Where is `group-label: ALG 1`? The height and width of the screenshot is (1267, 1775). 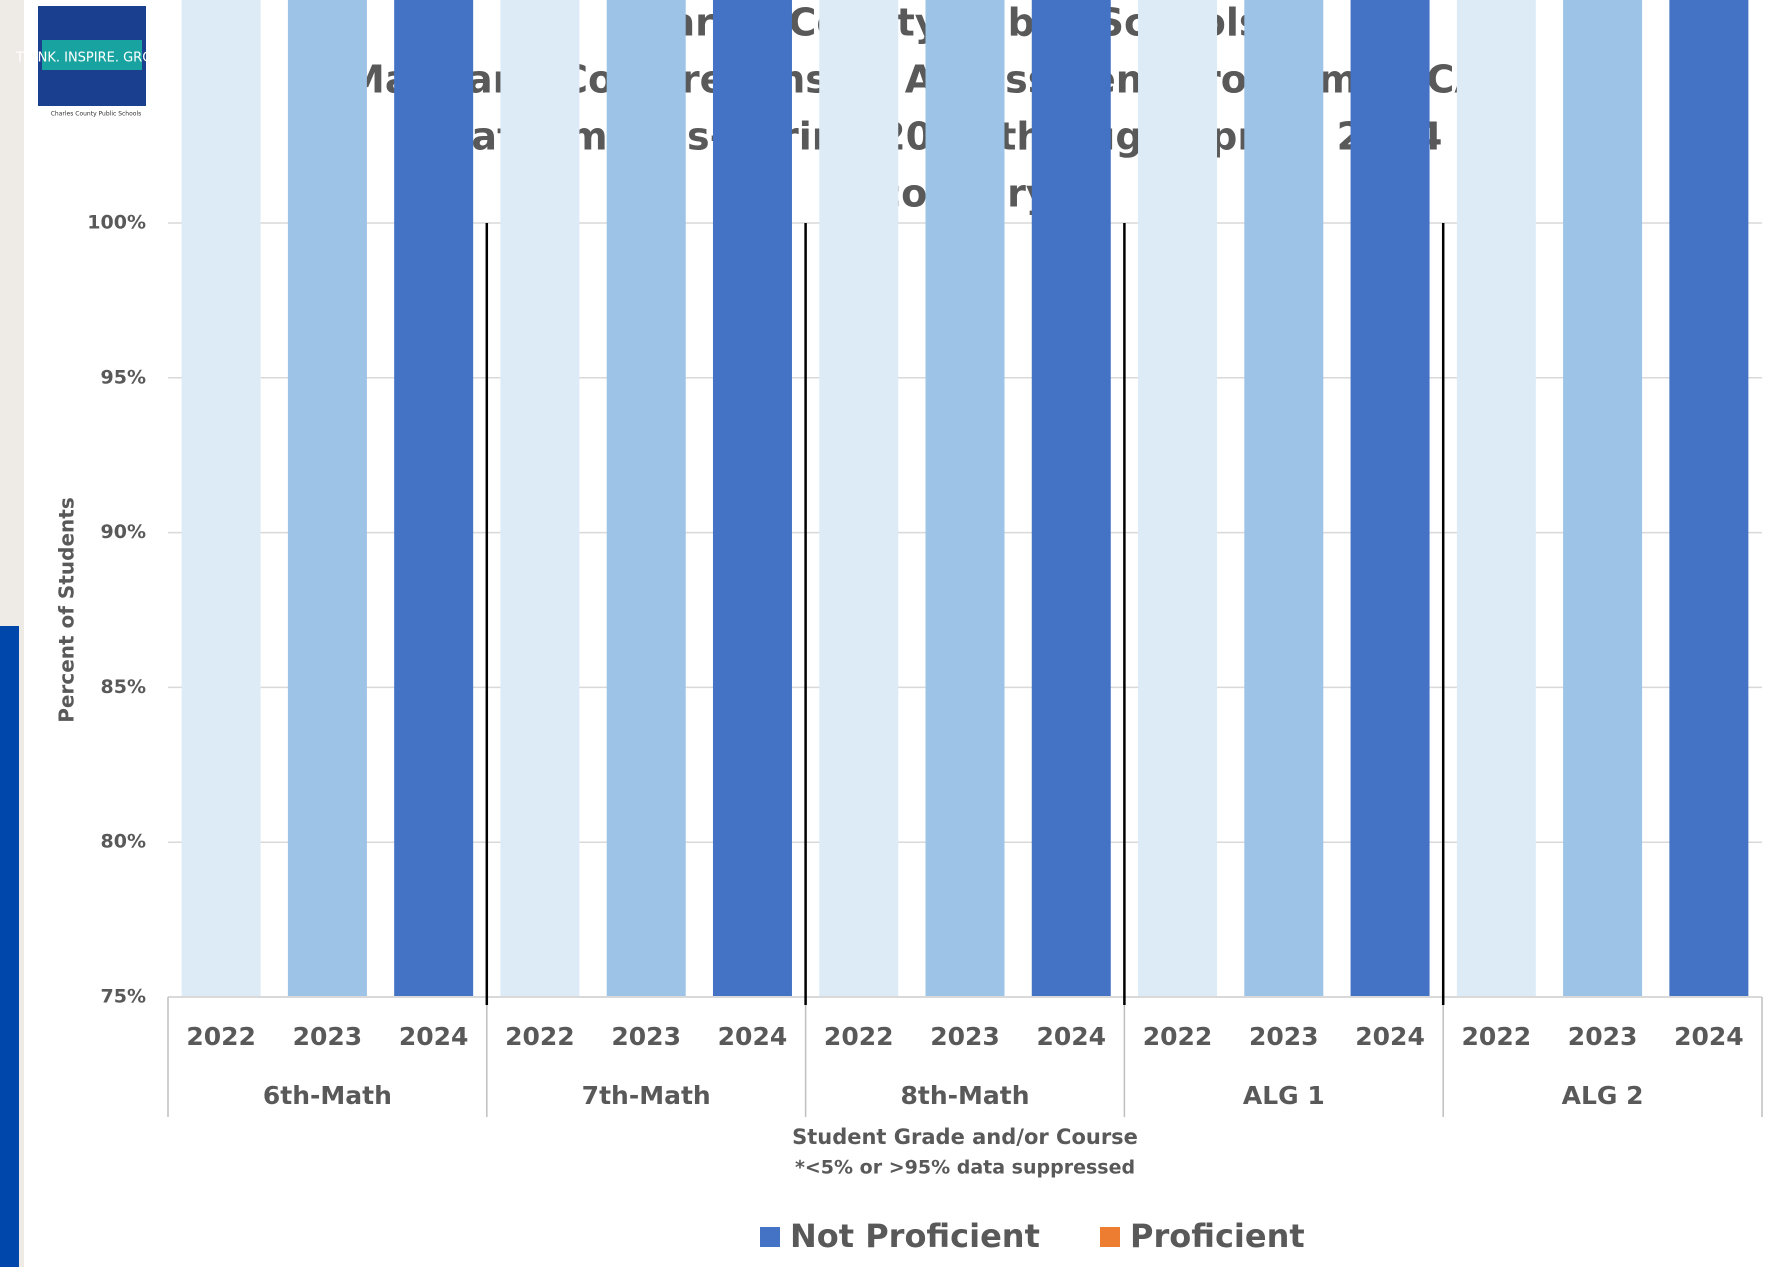 group-label: ALG 1 is located at coordinates (1284, 1095).